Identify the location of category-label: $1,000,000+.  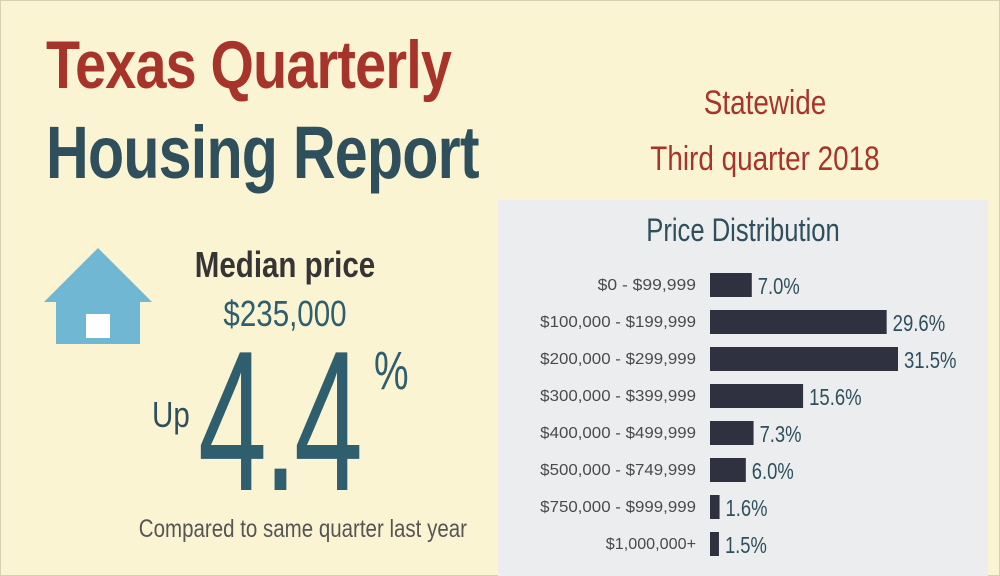
(651, 544).